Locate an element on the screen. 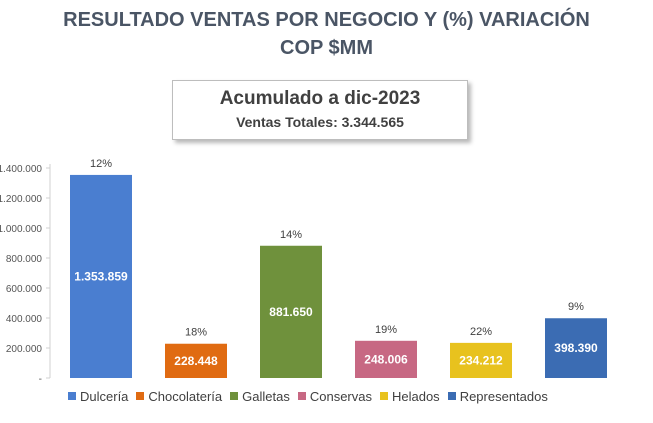  y-tick-label: 1.400.000 is located at coordinates (21, 169).